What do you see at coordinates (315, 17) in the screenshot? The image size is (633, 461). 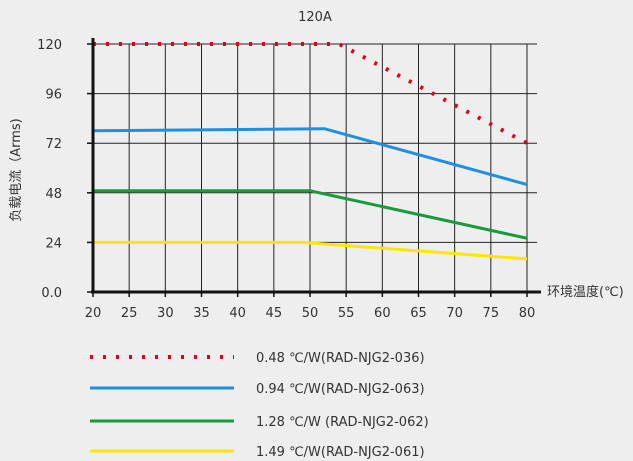 I see `chart-title: 120A` at bounding box center [315, 17].